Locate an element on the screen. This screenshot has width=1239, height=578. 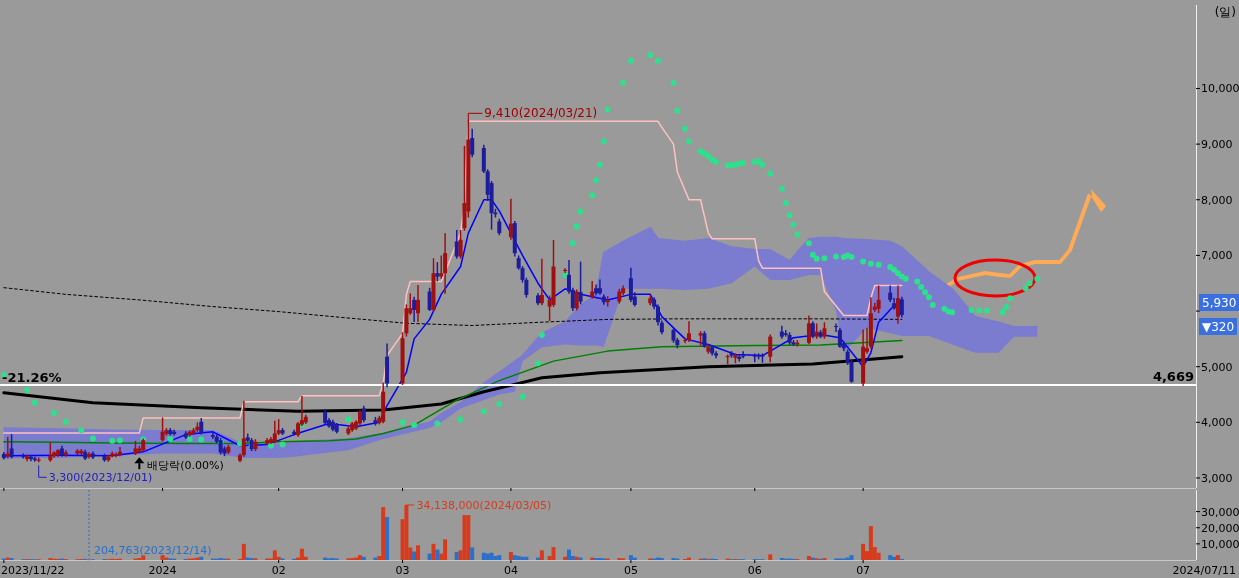
text: 5,930 is located at coordinates (1219, 303).